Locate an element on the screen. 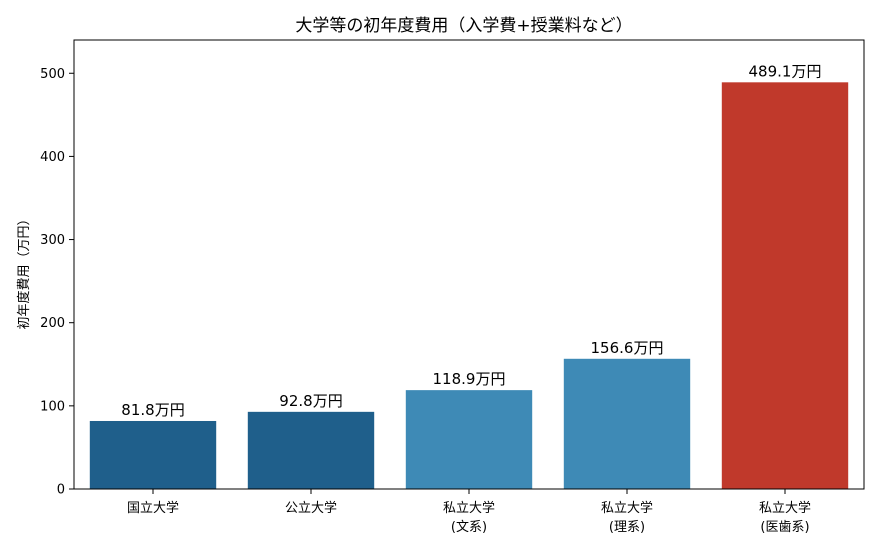 The image size is (880, 550). y-tick-label: 100 is located at coordinates (52, 406).